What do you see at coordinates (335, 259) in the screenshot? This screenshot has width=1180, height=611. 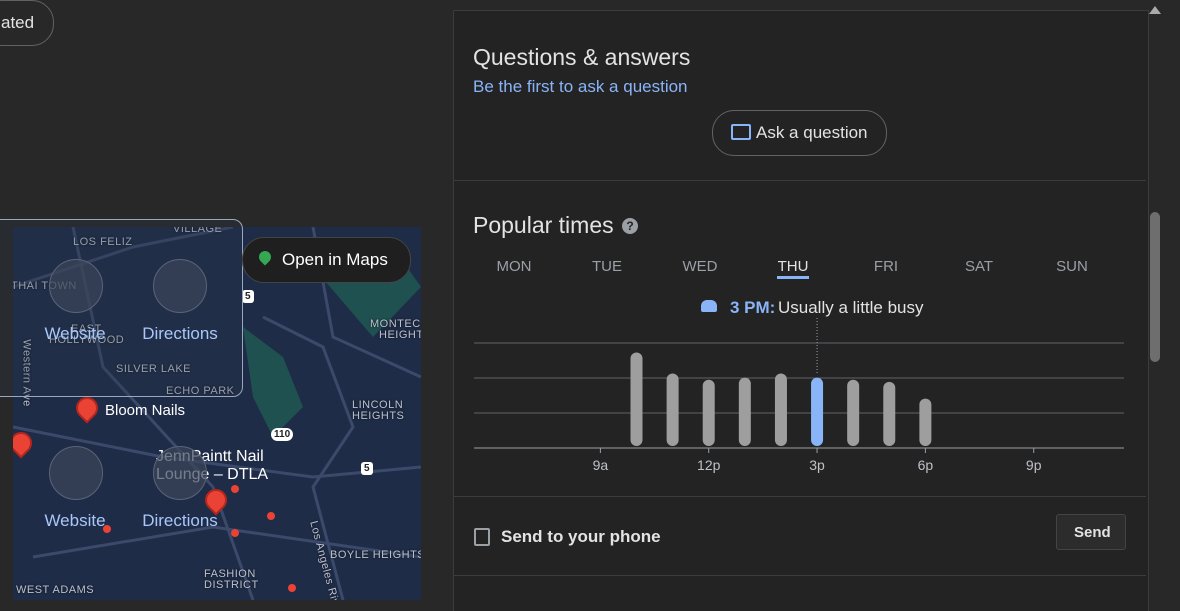 I see `button-text: Open in Maps` at bounding box center [335, 259].